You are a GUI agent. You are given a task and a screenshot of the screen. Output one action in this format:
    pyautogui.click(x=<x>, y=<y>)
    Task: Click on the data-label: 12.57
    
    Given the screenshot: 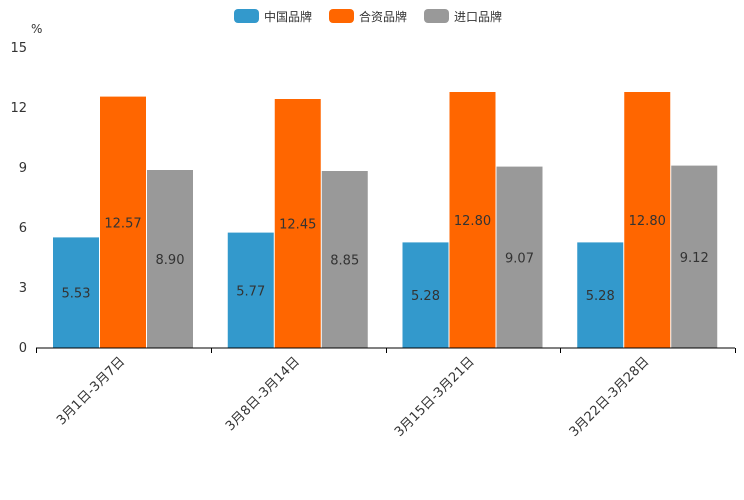 What is the action you would take?
    pyautogui.click(x=122, y=223)
    